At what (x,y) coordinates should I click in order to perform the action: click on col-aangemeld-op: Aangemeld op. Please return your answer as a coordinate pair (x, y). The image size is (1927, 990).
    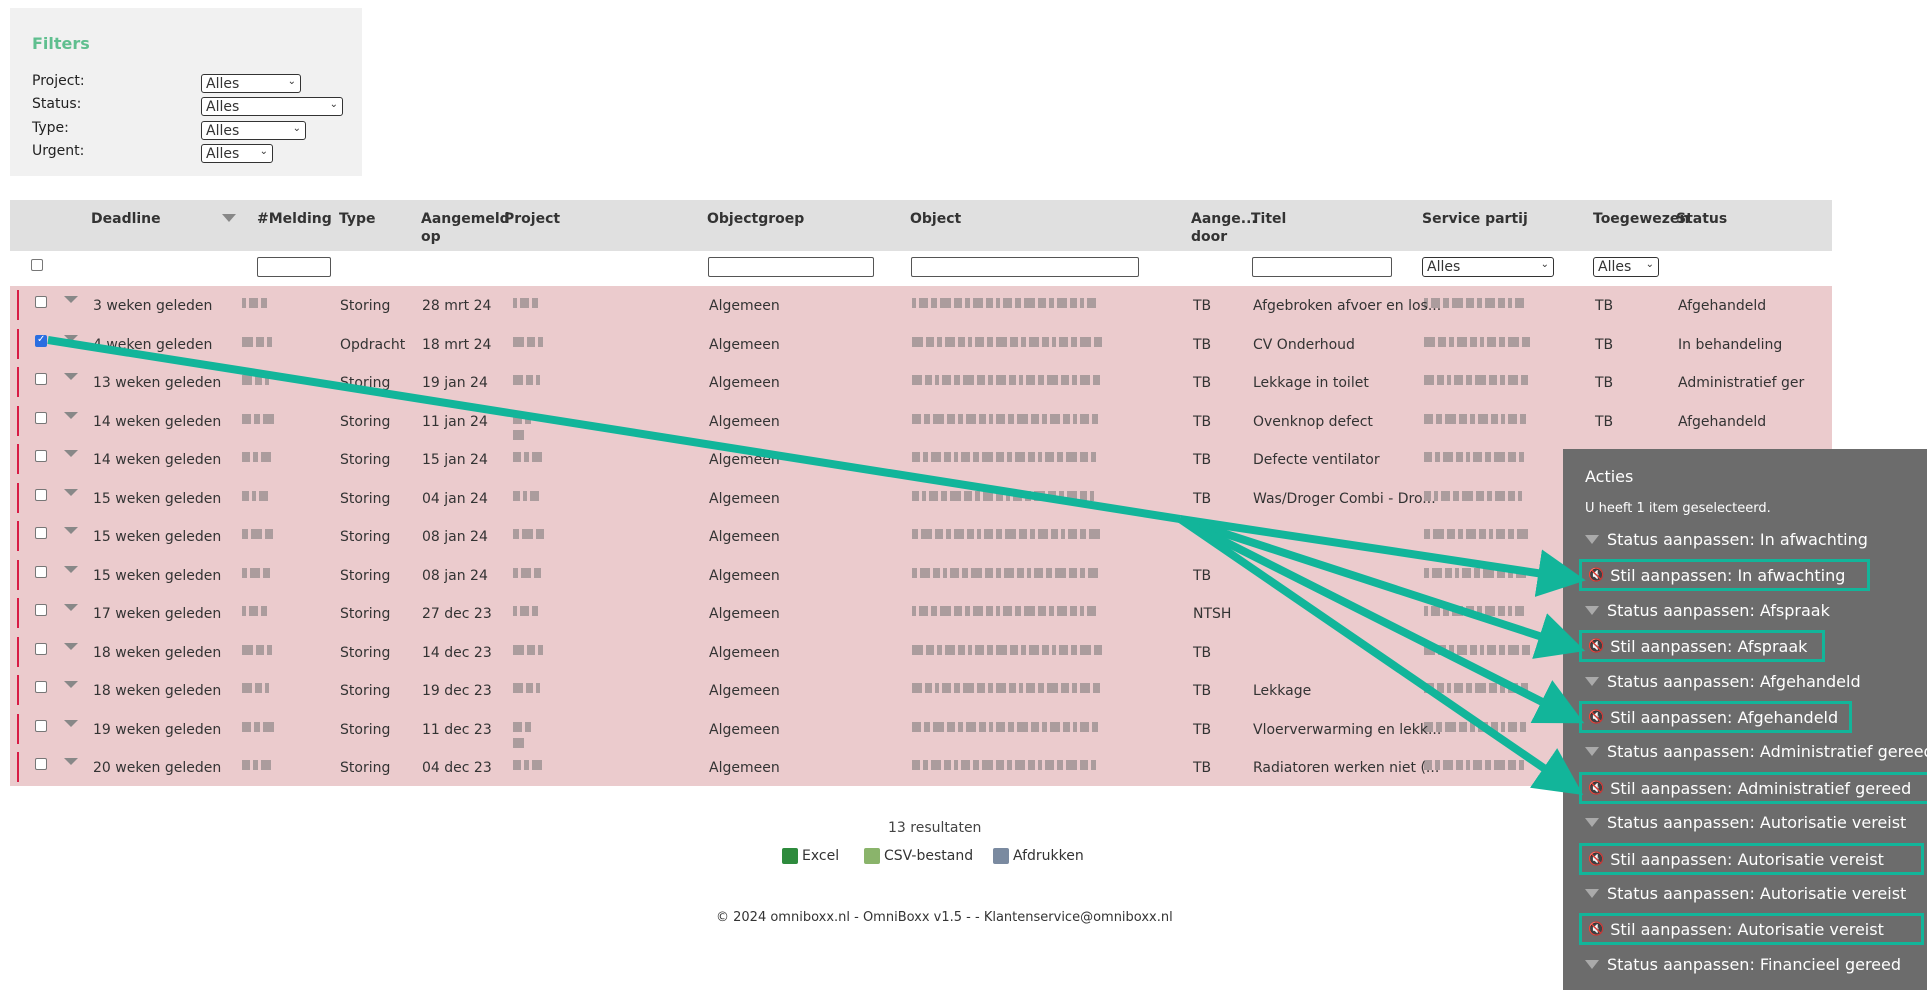
    Looking at the image, I should click on (465, 228).